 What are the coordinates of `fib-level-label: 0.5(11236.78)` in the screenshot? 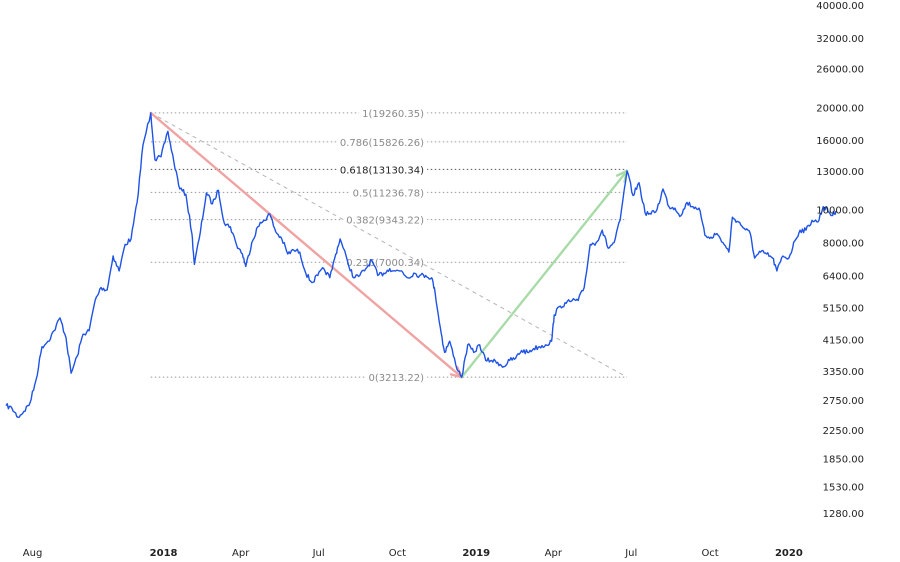 It's located at (389, 193).